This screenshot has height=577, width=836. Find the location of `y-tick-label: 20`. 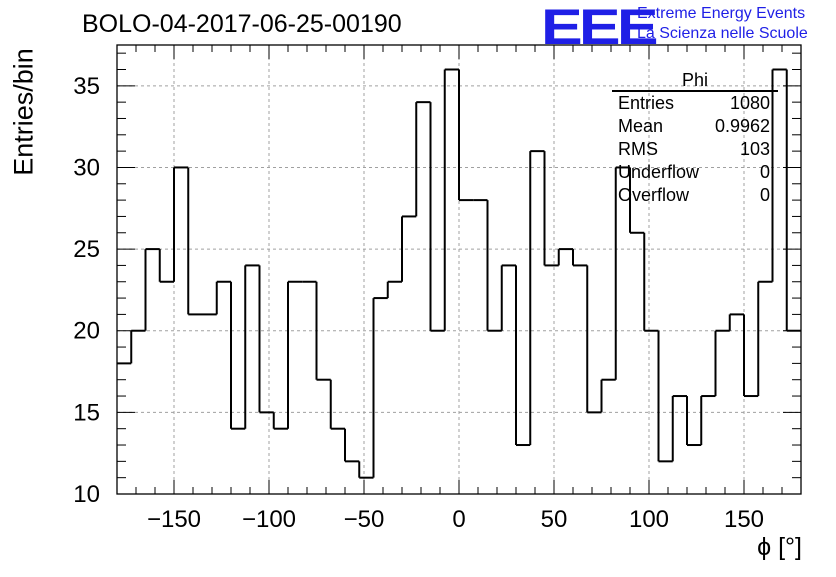

y-tick-label: 20 is located at coordinates (86, 331).